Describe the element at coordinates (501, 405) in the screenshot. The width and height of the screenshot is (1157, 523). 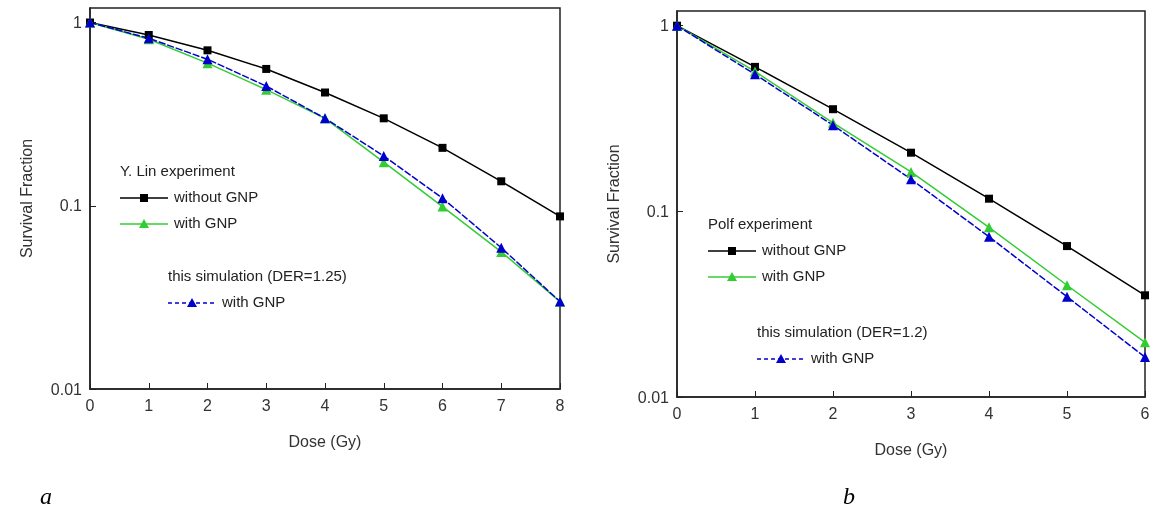
I see `x-tick-label: 7` at that location.